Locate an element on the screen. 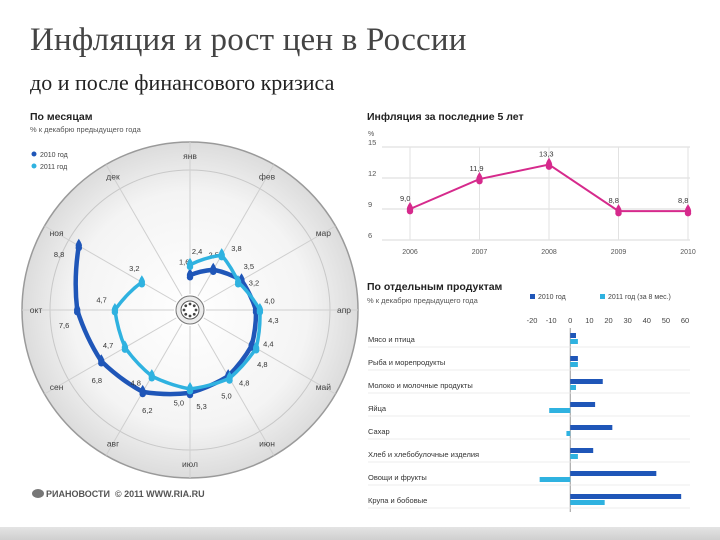 Image resolution: width=720 pixels, height=540 pixels. month-label: дек is located at coordinates (113, 177).